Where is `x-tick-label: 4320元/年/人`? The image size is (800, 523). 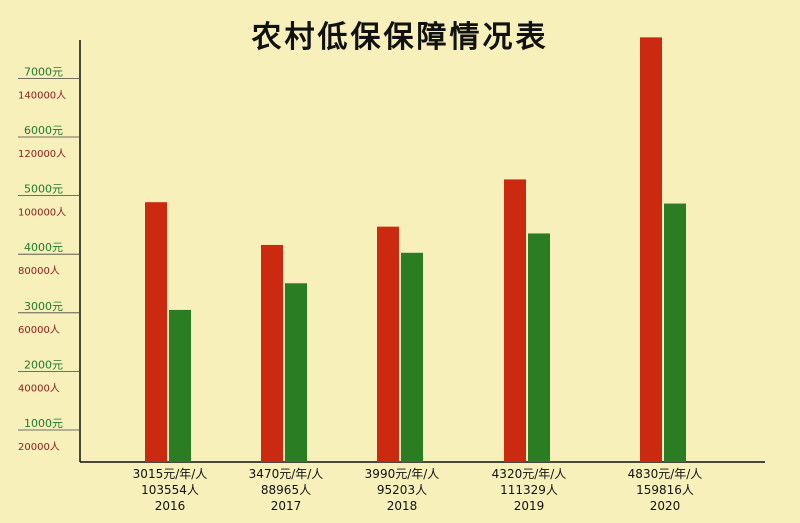
x-tick-label: 4320元/年/人 is located at coordinates (529, 474).